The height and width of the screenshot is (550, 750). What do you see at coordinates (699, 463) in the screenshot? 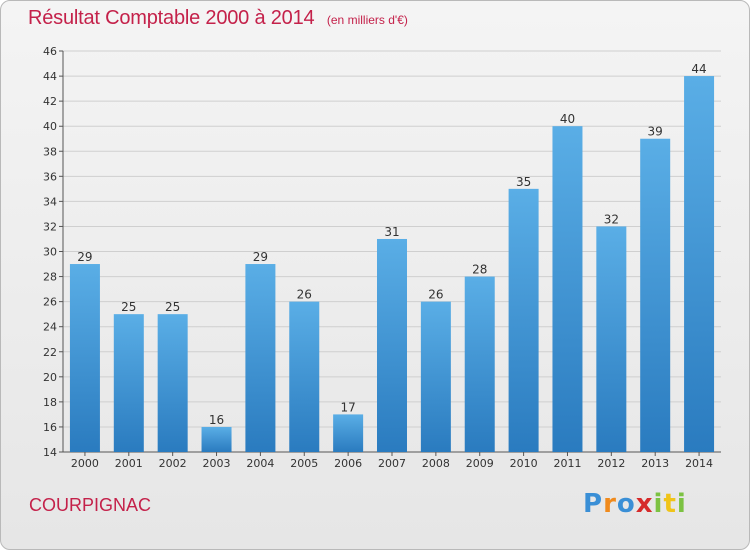
I see `x-tick-label: 2014` at bounding box center [699, 463].